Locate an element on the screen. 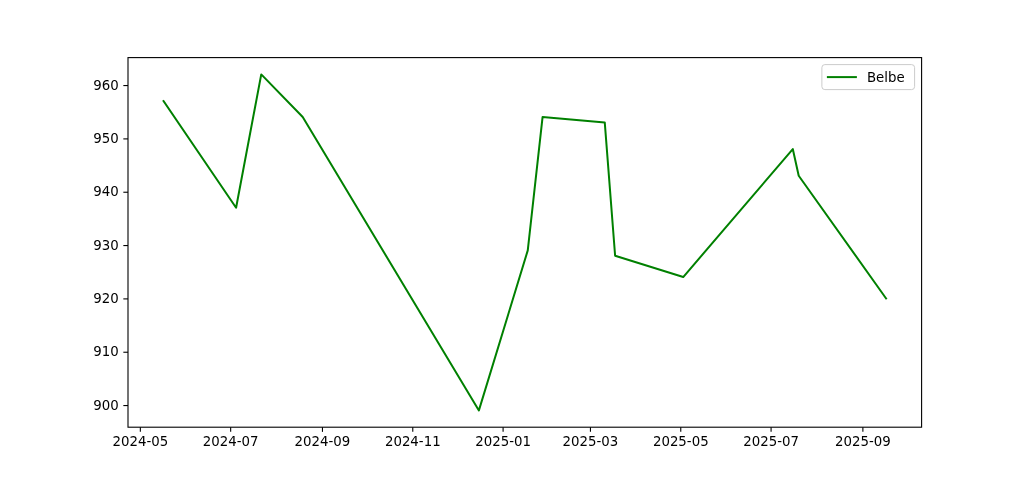 The image size is (1024, 480). x-tick-label: 2025-01 is located at coordinates (503, 441).